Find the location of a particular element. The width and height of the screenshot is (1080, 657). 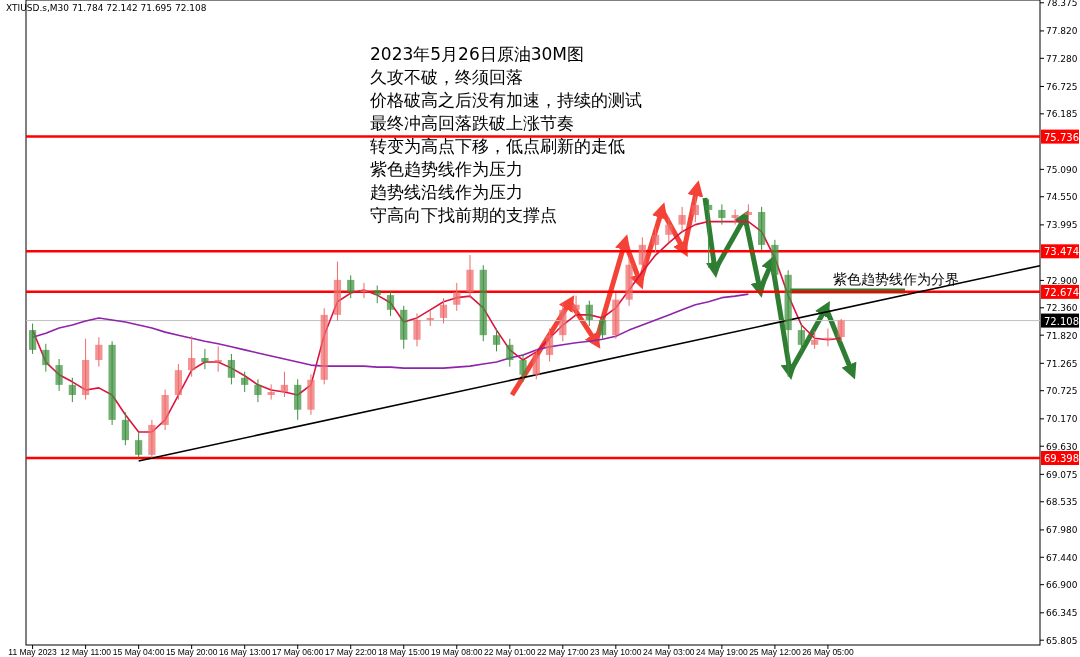

x-tick-label: 22 May 17:00 is located at coordinates (563, 652).